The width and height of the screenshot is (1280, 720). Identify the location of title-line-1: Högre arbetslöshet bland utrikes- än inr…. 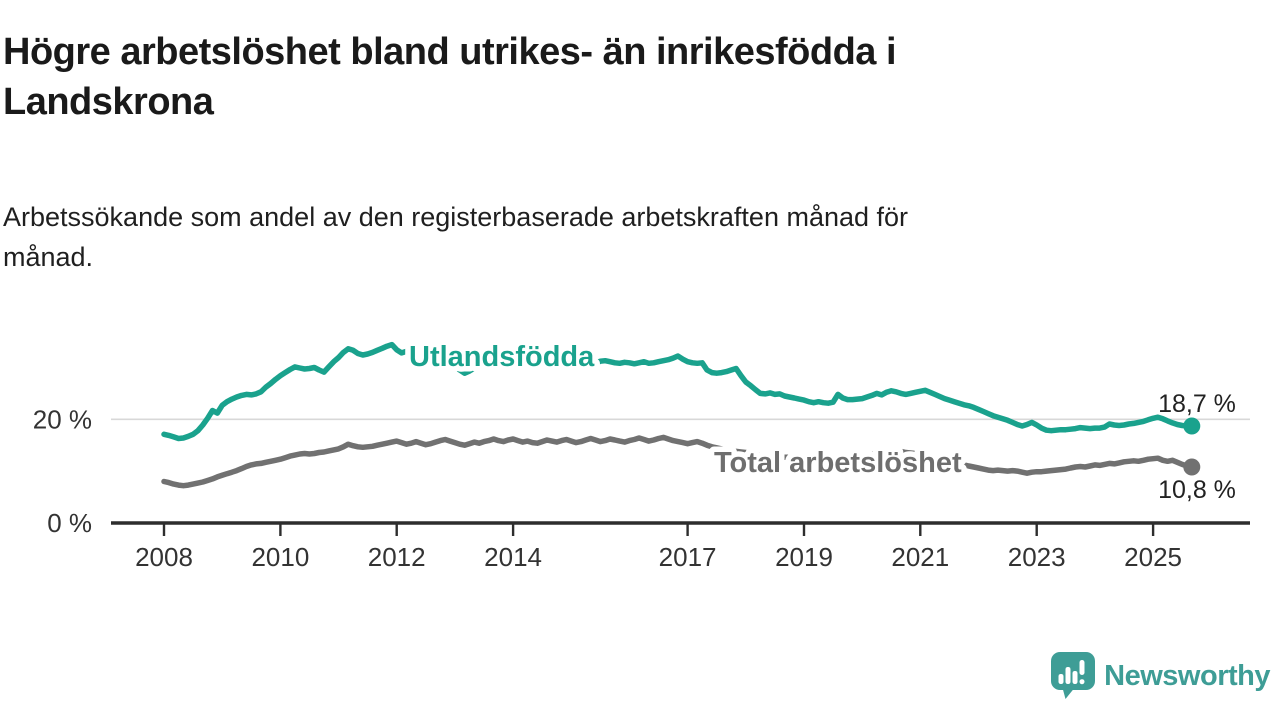
(450, 52).